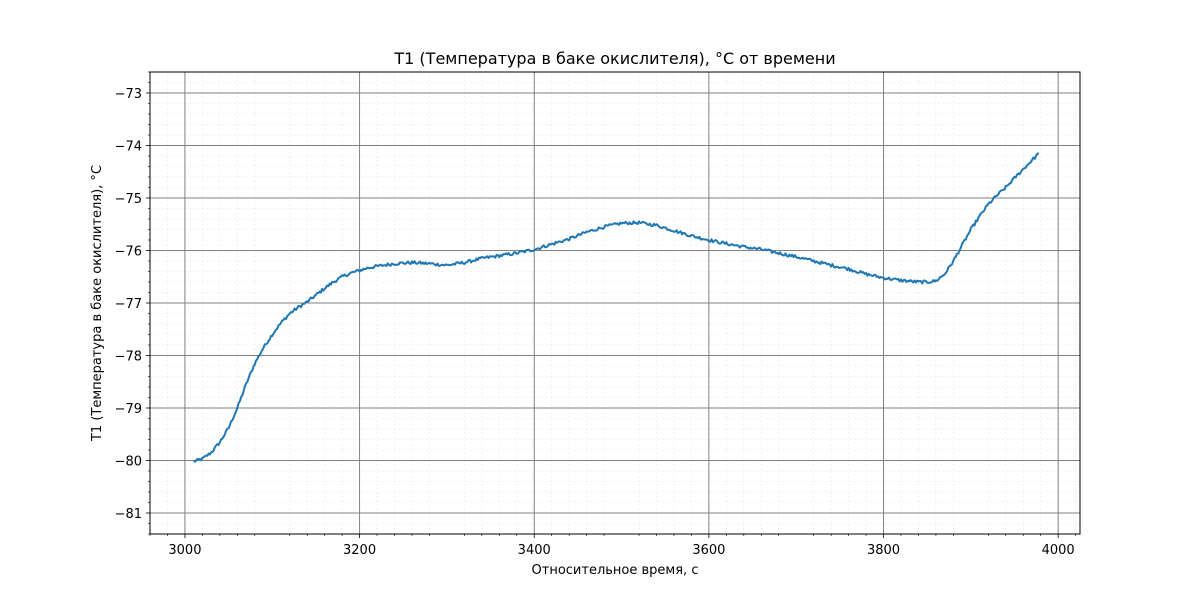 This screenshot has height=600, width=1200. I want to click on y-tick-label: −77, so click(128, 304).